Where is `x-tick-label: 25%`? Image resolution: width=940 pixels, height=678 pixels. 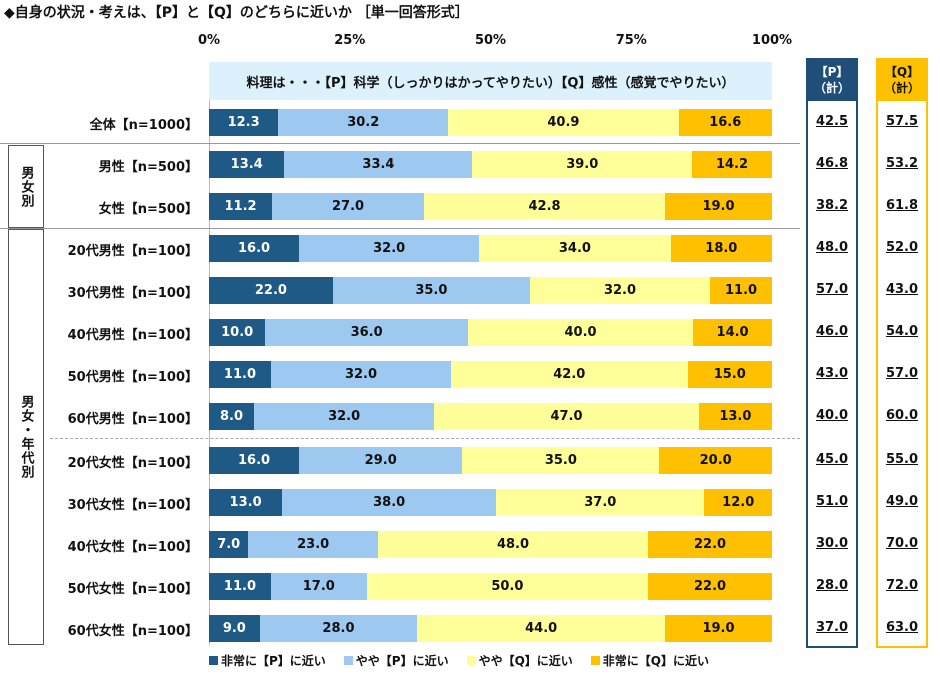
x-tick-label: 25% is located at coordinates (350, 40).